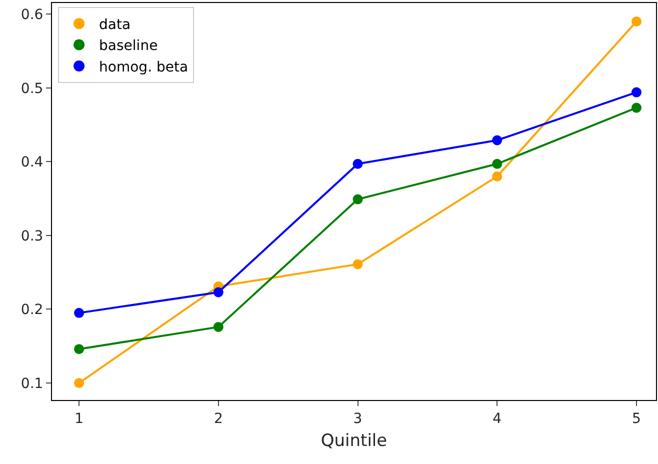 The image size is (658, 464). Describe the element at coordinates (143, 67) in the screenshot. I see `legend-label: homog. beta` at that location.